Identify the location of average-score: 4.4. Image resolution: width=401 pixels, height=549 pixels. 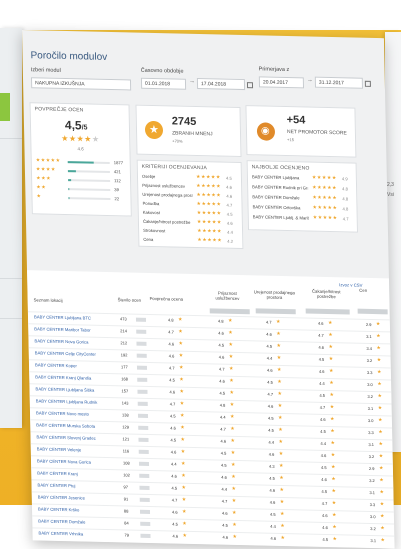
(173, 464).